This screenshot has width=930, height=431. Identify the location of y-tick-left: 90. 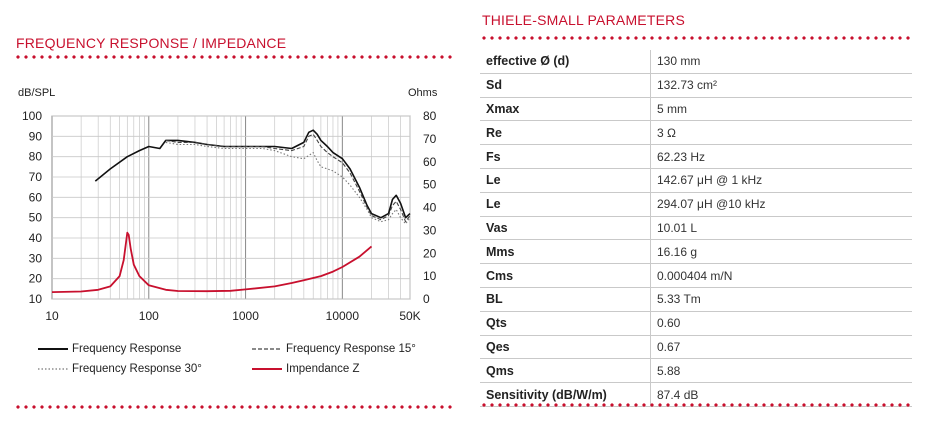
(36, 136).